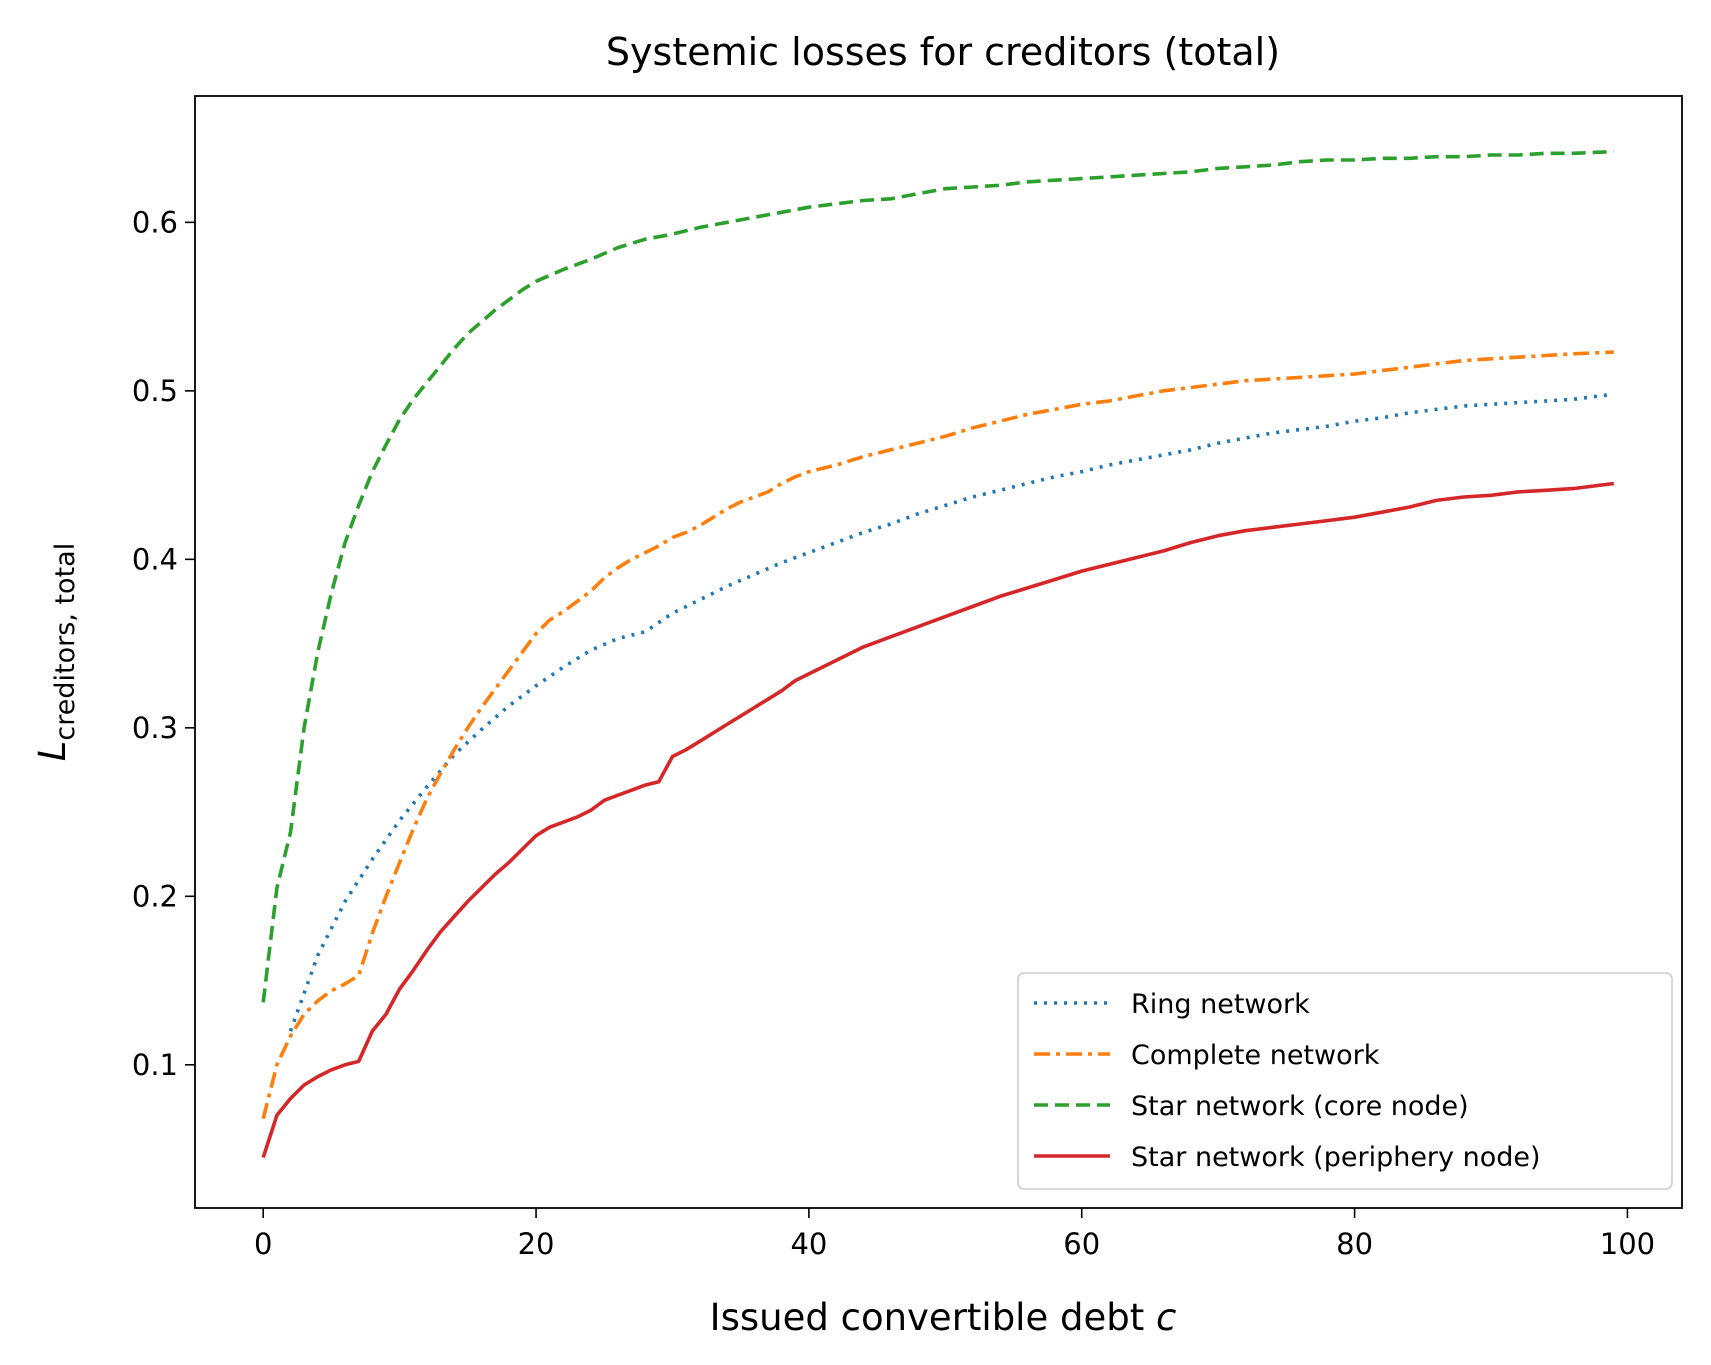 The height and width of the screenshot is (1365, 1711). I want to click on x-tick-label: 100, so click(1627, 1244).